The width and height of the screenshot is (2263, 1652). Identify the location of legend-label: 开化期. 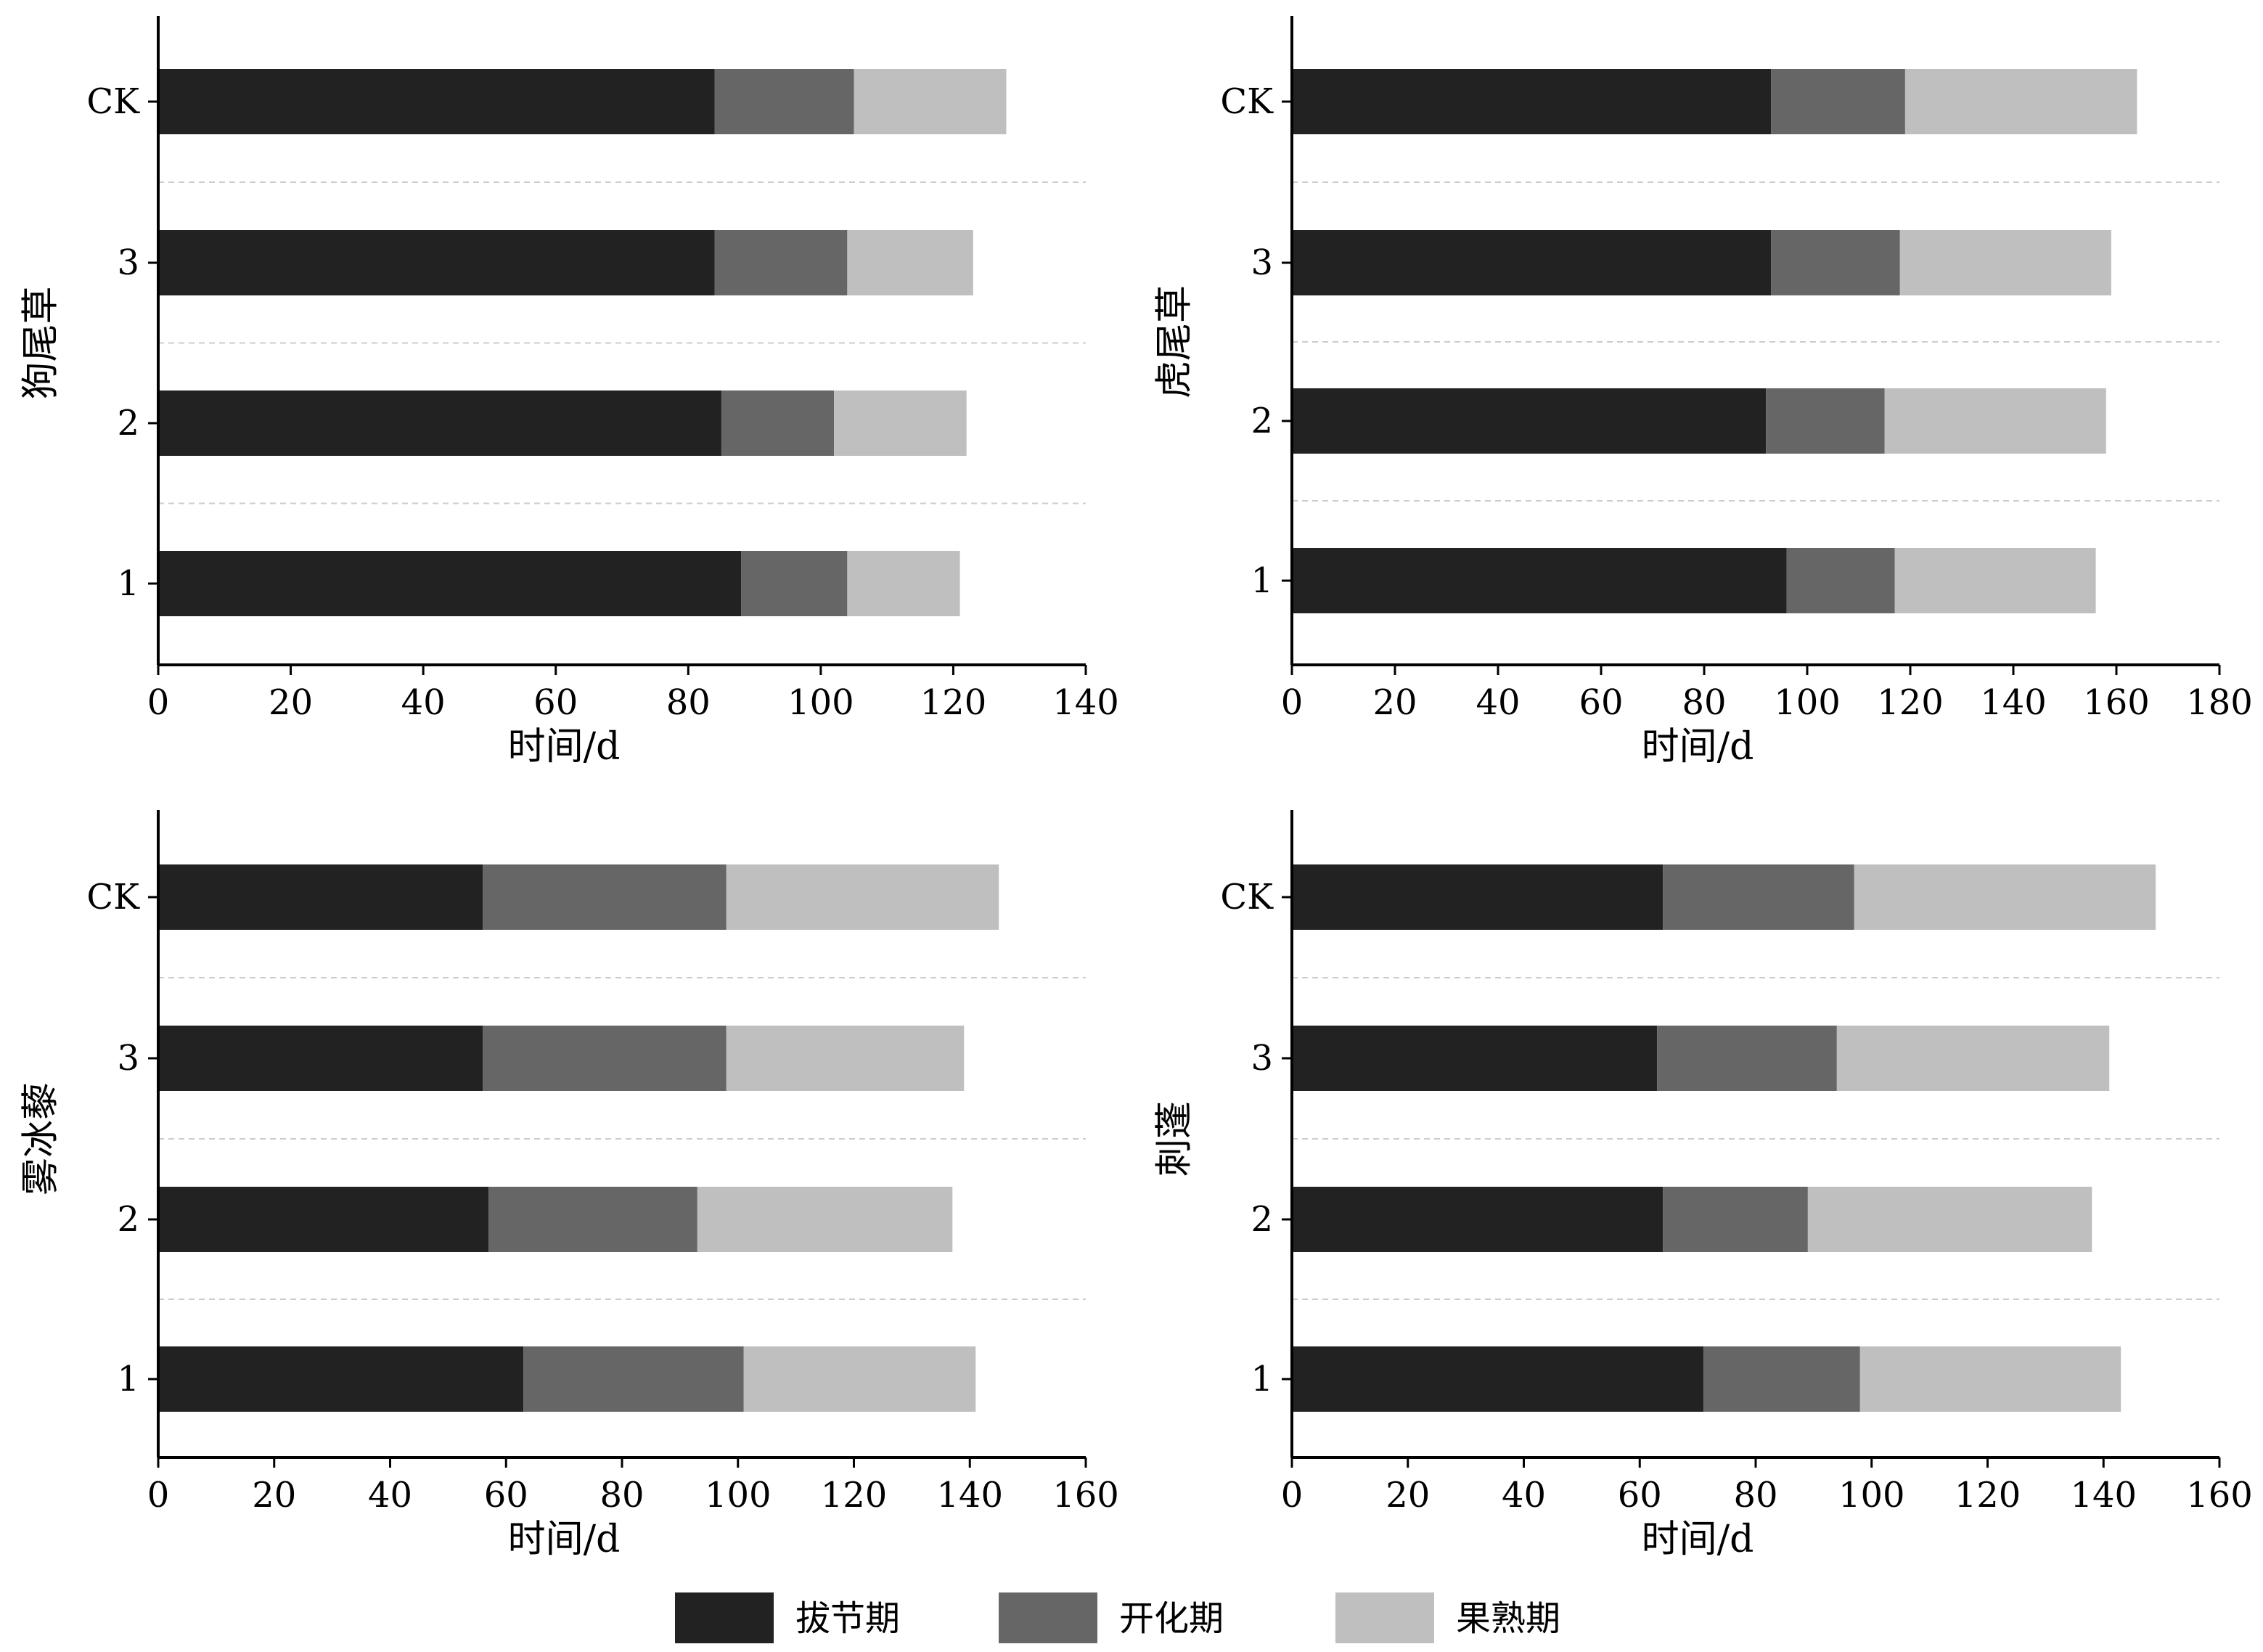
(1171, 1618).